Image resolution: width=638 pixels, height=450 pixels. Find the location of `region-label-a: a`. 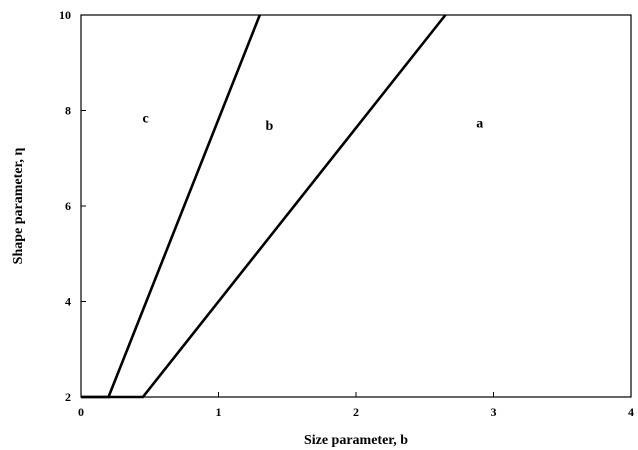

region-label-a: a is located at coordinates (479, 123).